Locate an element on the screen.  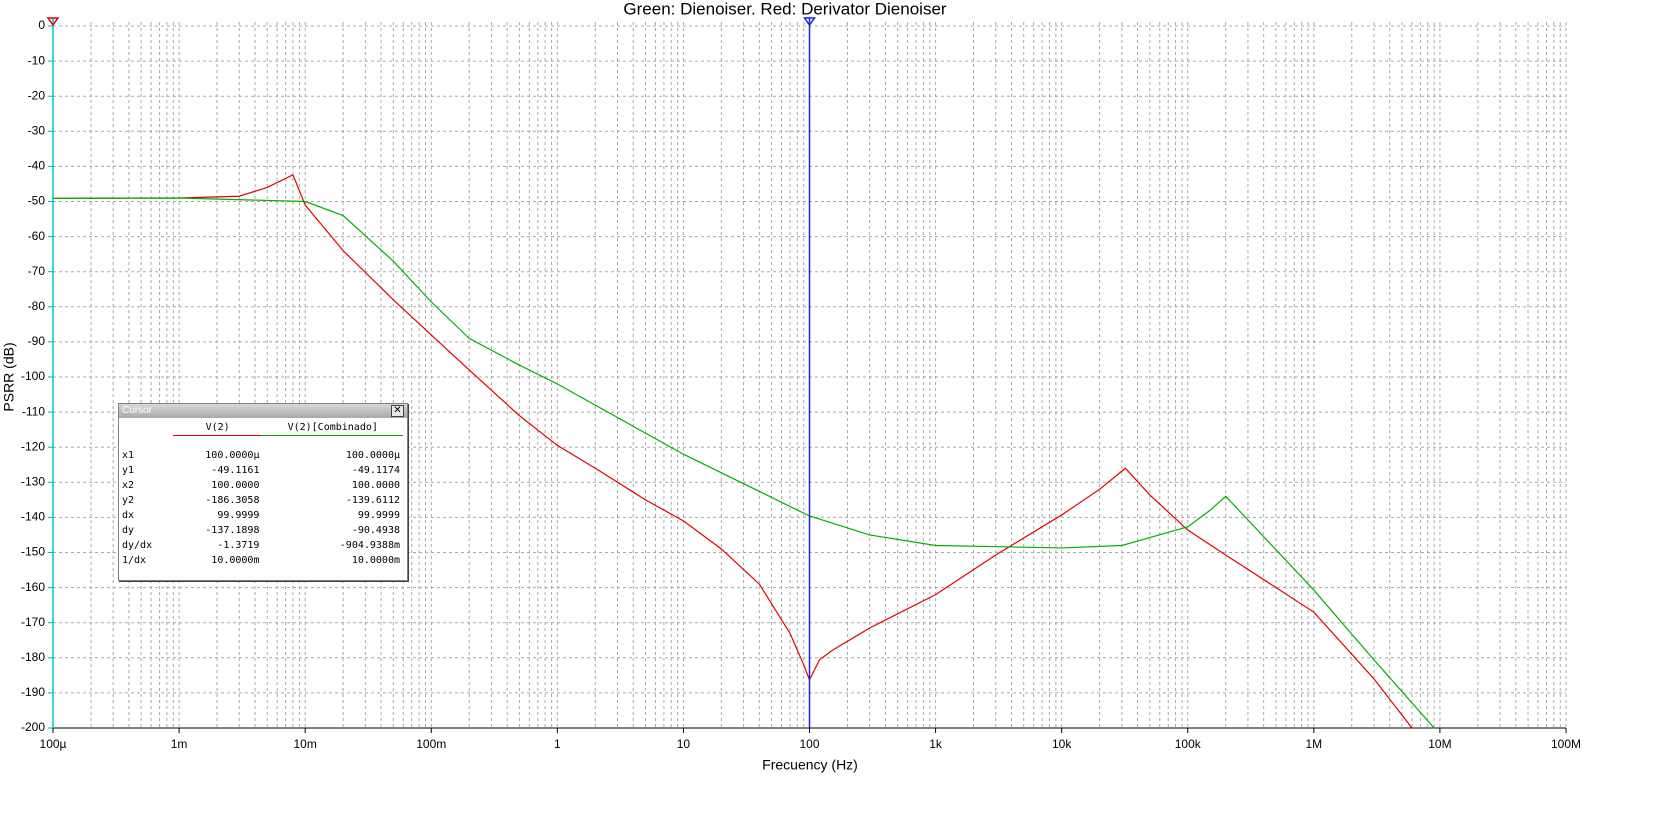
y-tick-label: -40 is located at coordinates (37, 166).